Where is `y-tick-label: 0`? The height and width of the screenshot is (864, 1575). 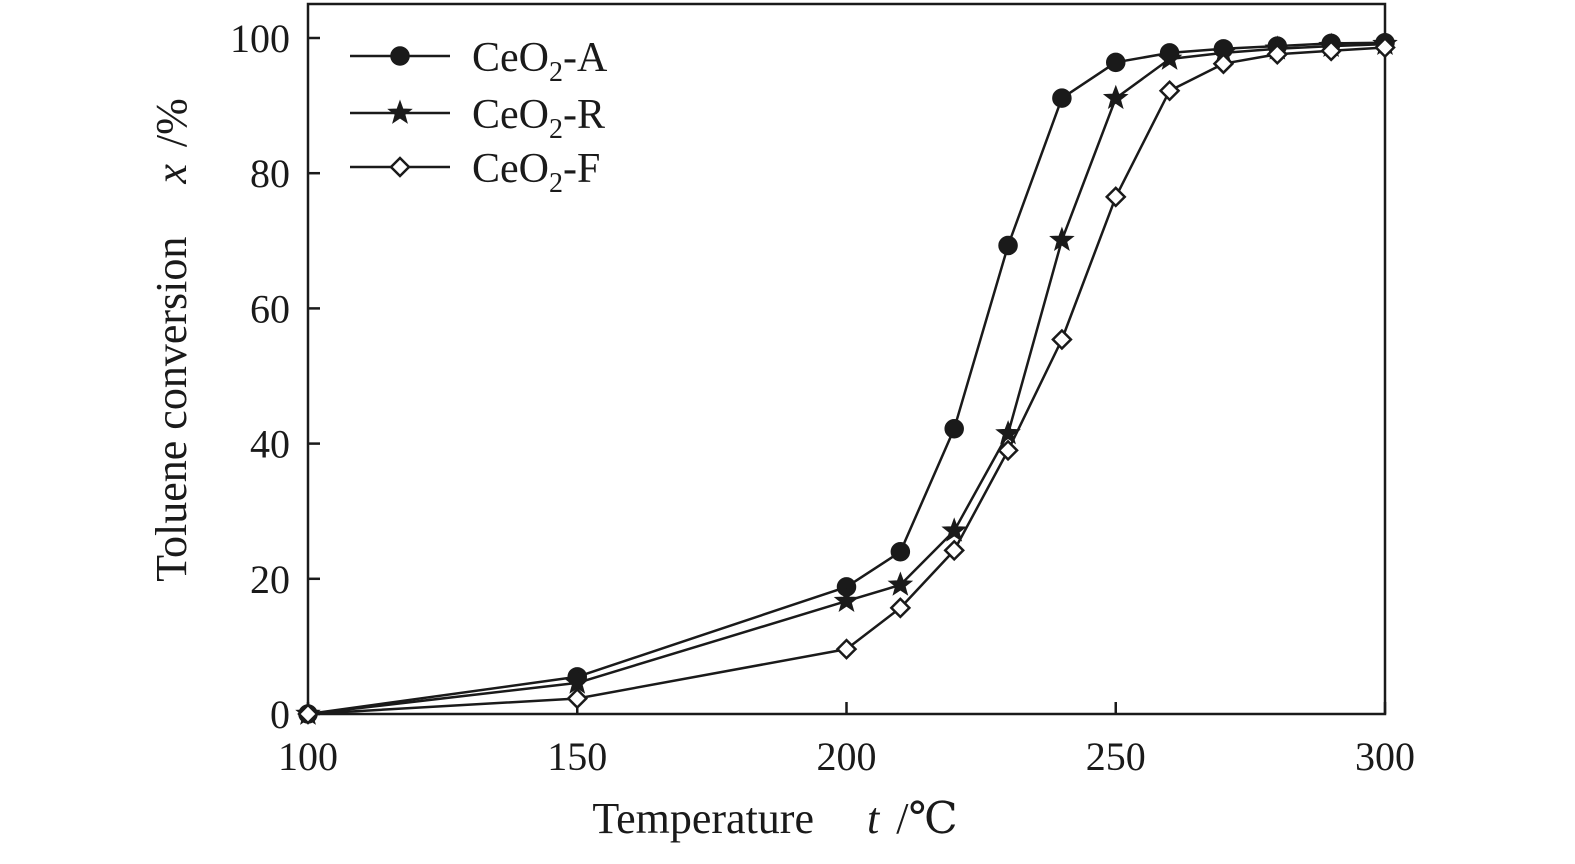 y-tick-label: 0 is located at coordinates (280, 714).